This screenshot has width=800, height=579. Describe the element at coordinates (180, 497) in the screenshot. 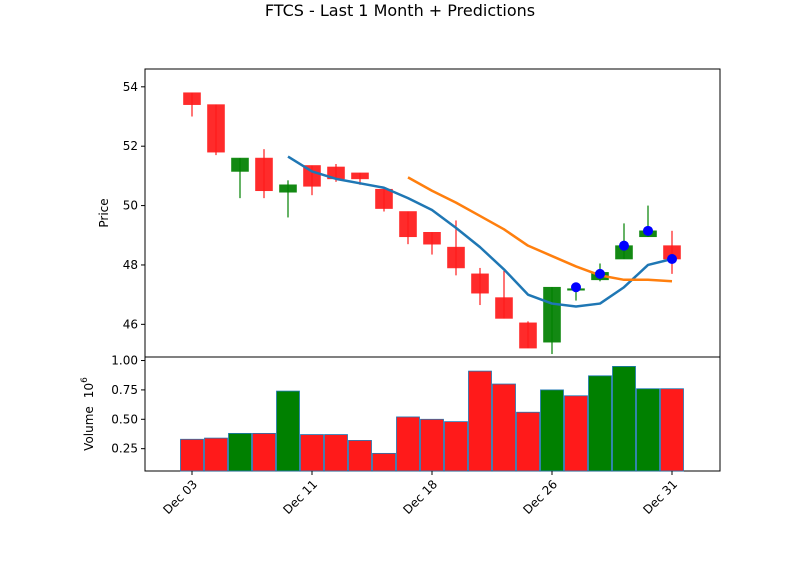

I see `x-tick-label: Dec 03` at that location.